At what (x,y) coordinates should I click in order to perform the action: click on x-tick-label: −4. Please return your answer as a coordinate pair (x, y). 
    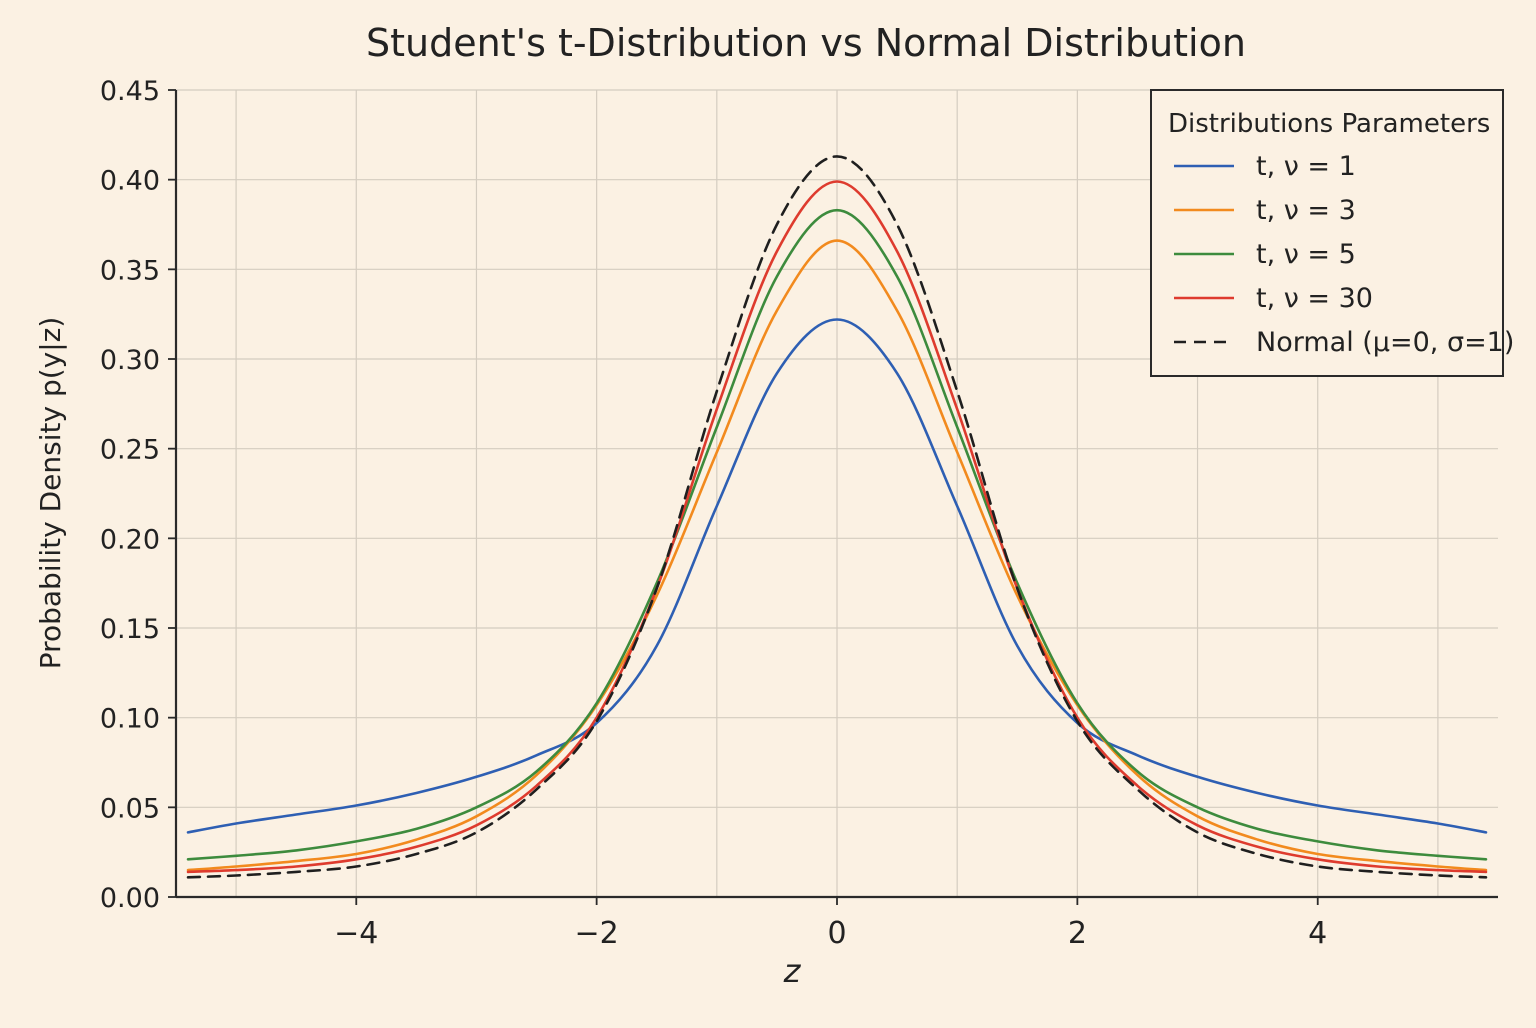
    Looking at the image, I should click on (356, 933).